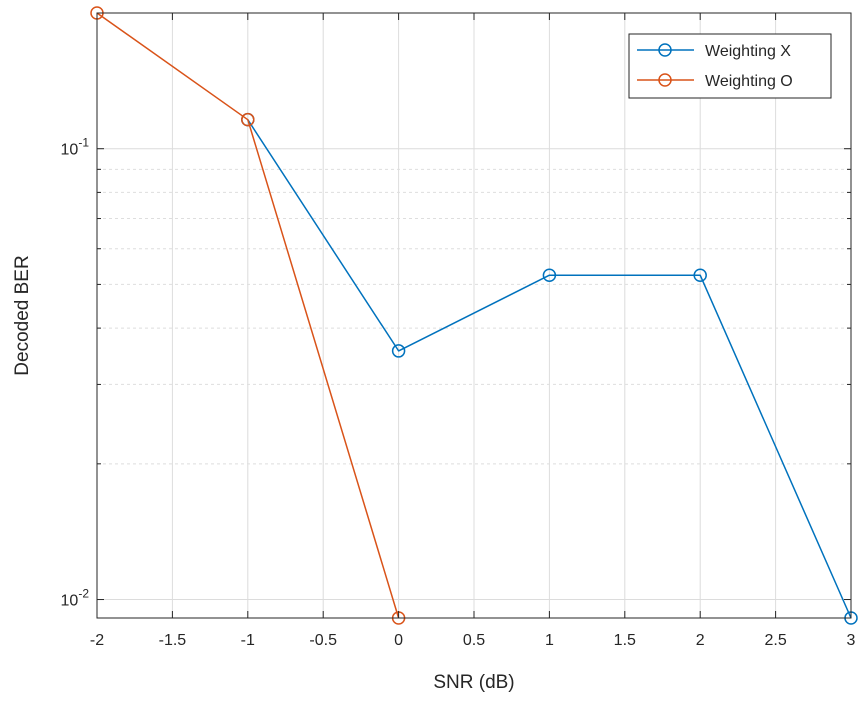 This screenshot has width=868, height=705. I want to click on x-tick-label: -0.5, so click(323, 640).